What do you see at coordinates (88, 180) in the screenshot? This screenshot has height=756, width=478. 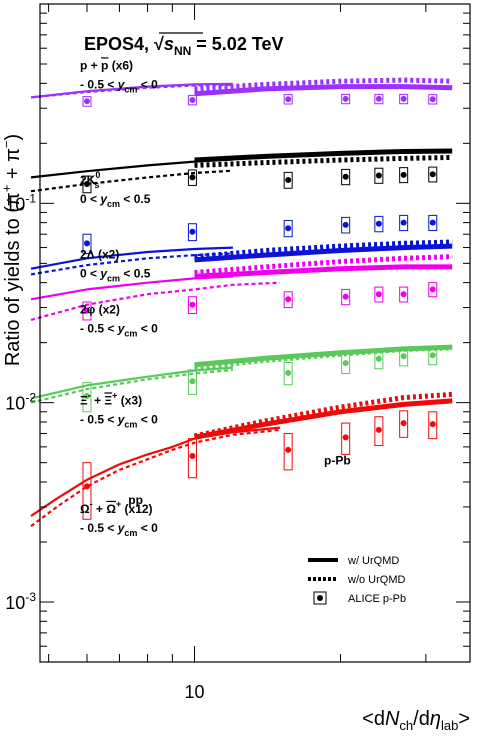 I see `series-label-text: 2K` at bounding box center [88, 180].